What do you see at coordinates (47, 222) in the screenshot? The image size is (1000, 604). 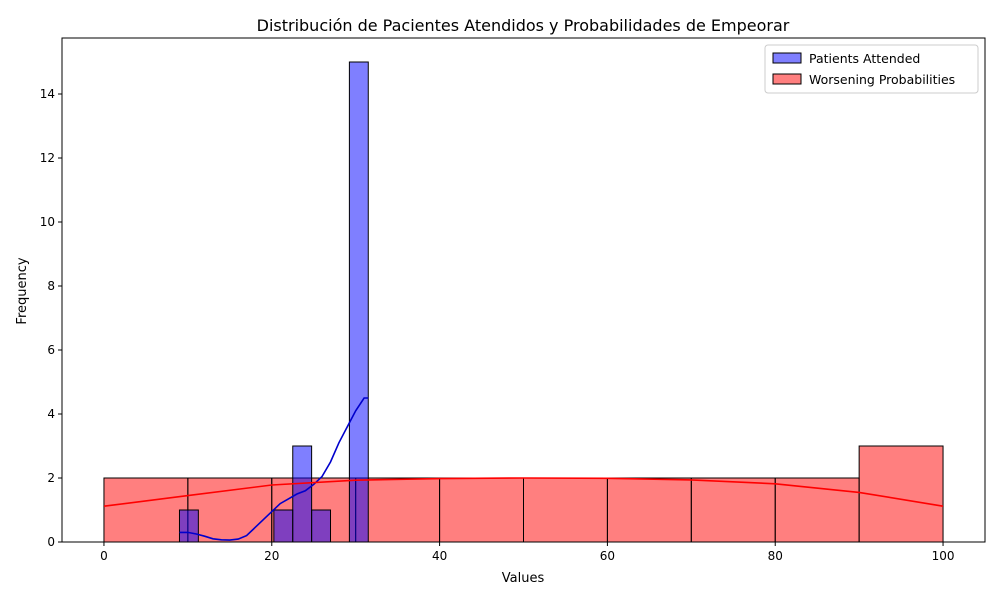 I see `y-tick-label-5: 10` at bounding box center [47, 222].